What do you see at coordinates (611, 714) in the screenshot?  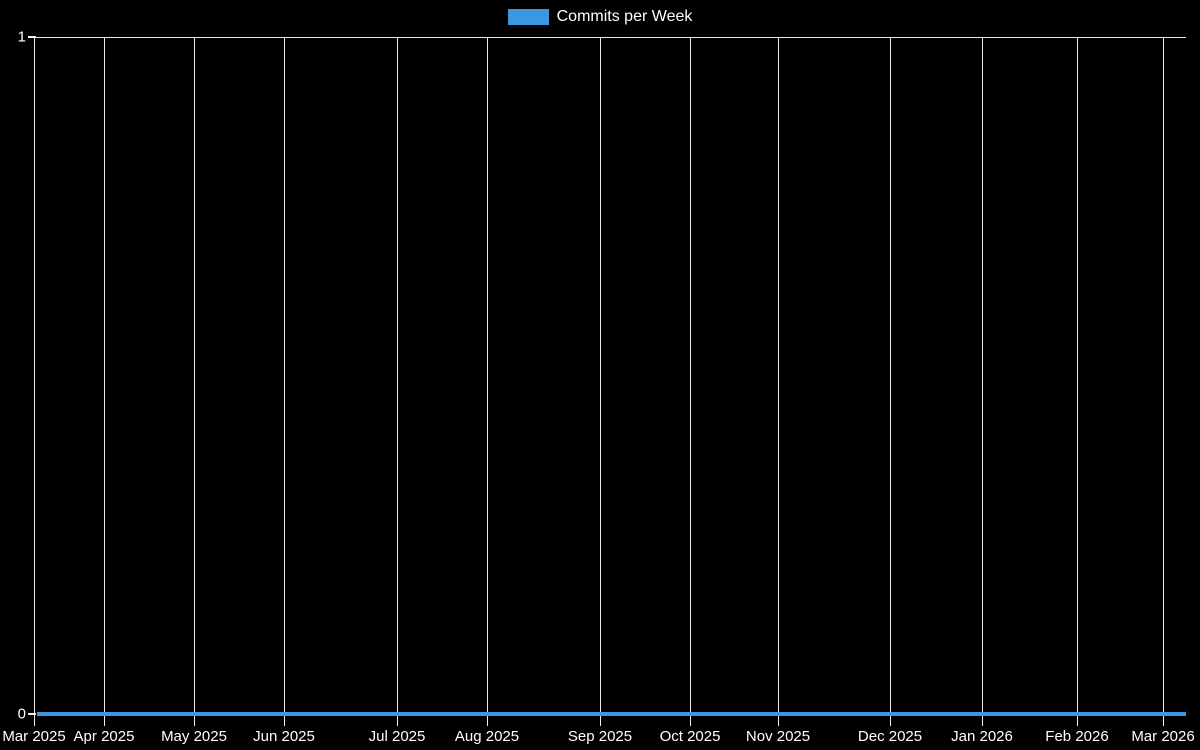 I see `commits-series-line` at bounding box center [611, 714].